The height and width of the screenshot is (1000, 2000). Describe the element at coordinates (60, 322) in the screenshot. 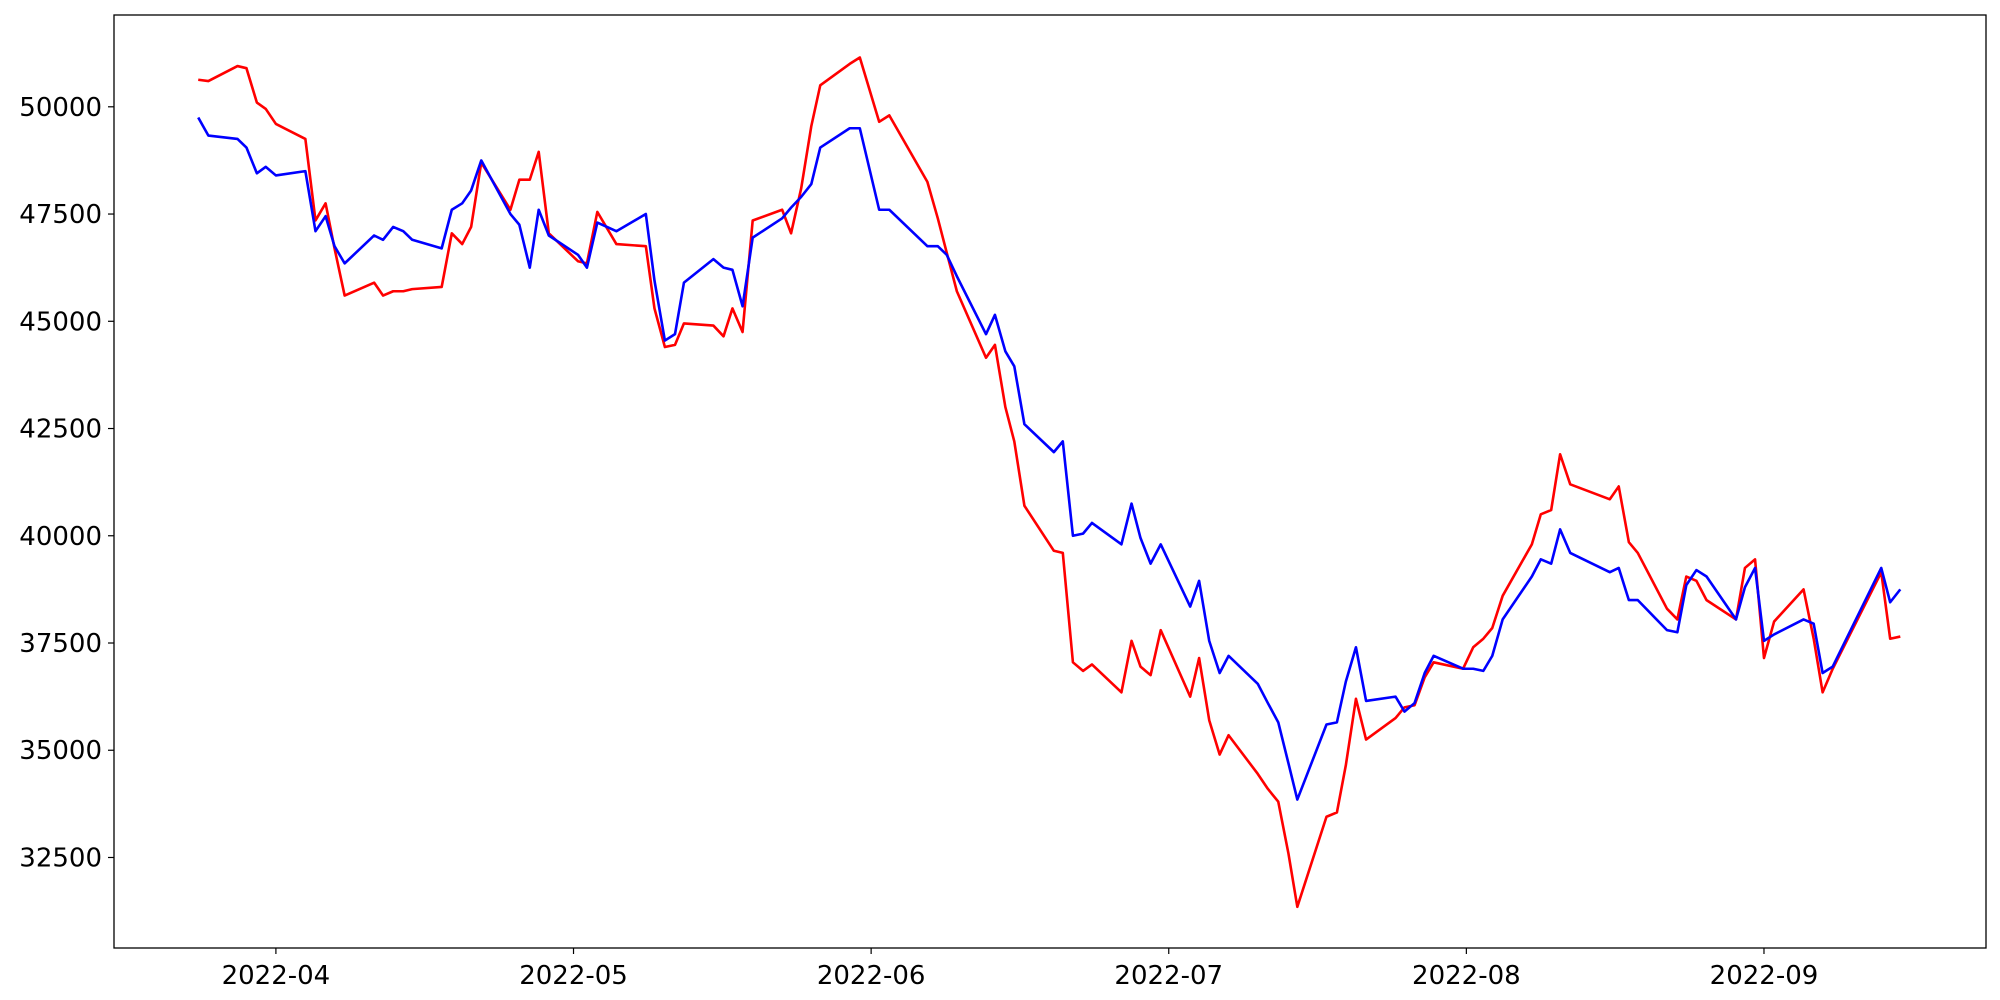

I see `y-tick-label: 45000` at that location.